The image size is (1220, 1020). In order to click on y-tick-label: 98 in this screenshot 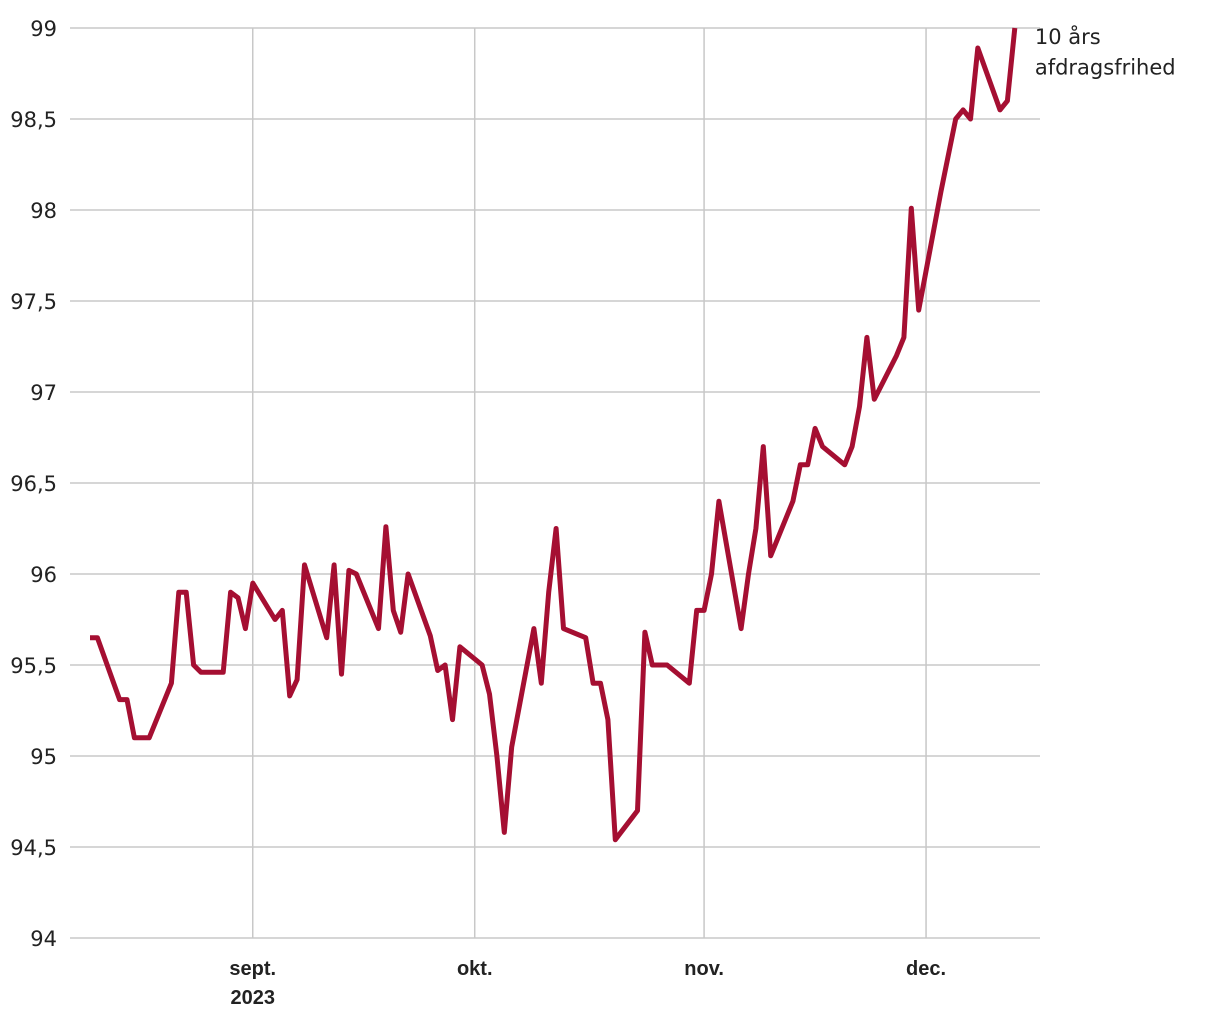, I will do `click(43, 211)`.